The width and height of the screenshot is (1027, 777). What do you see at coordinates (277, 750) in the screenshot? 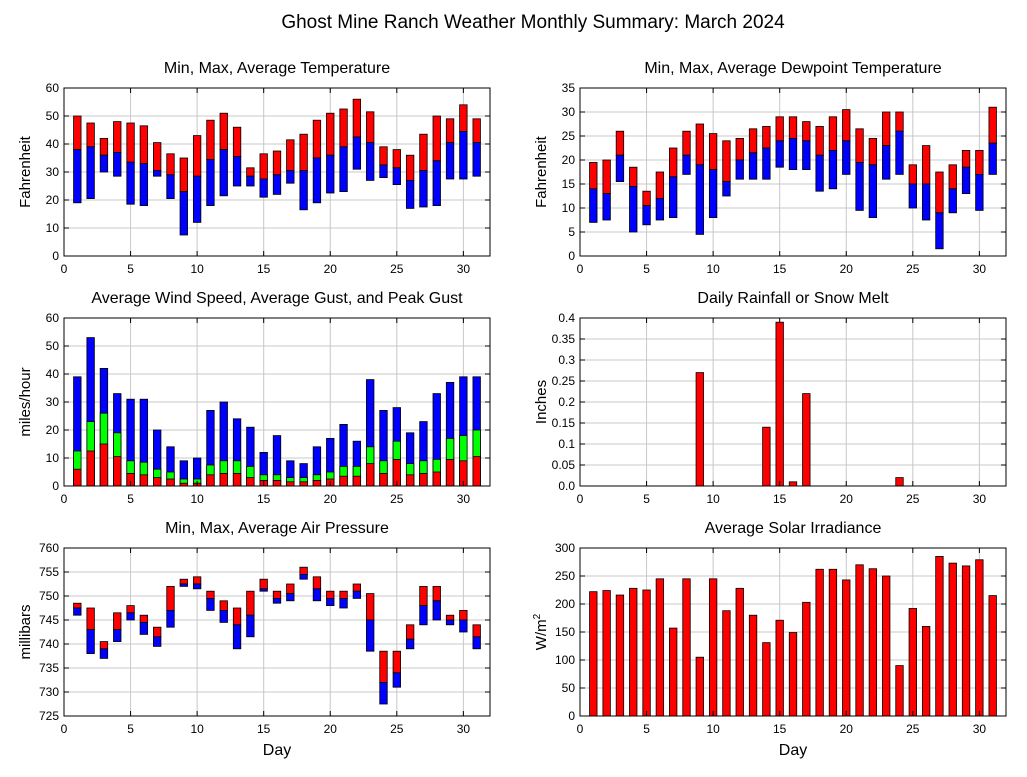
I see `pressure-xlabel: Day` at bounding box center [277, 750].